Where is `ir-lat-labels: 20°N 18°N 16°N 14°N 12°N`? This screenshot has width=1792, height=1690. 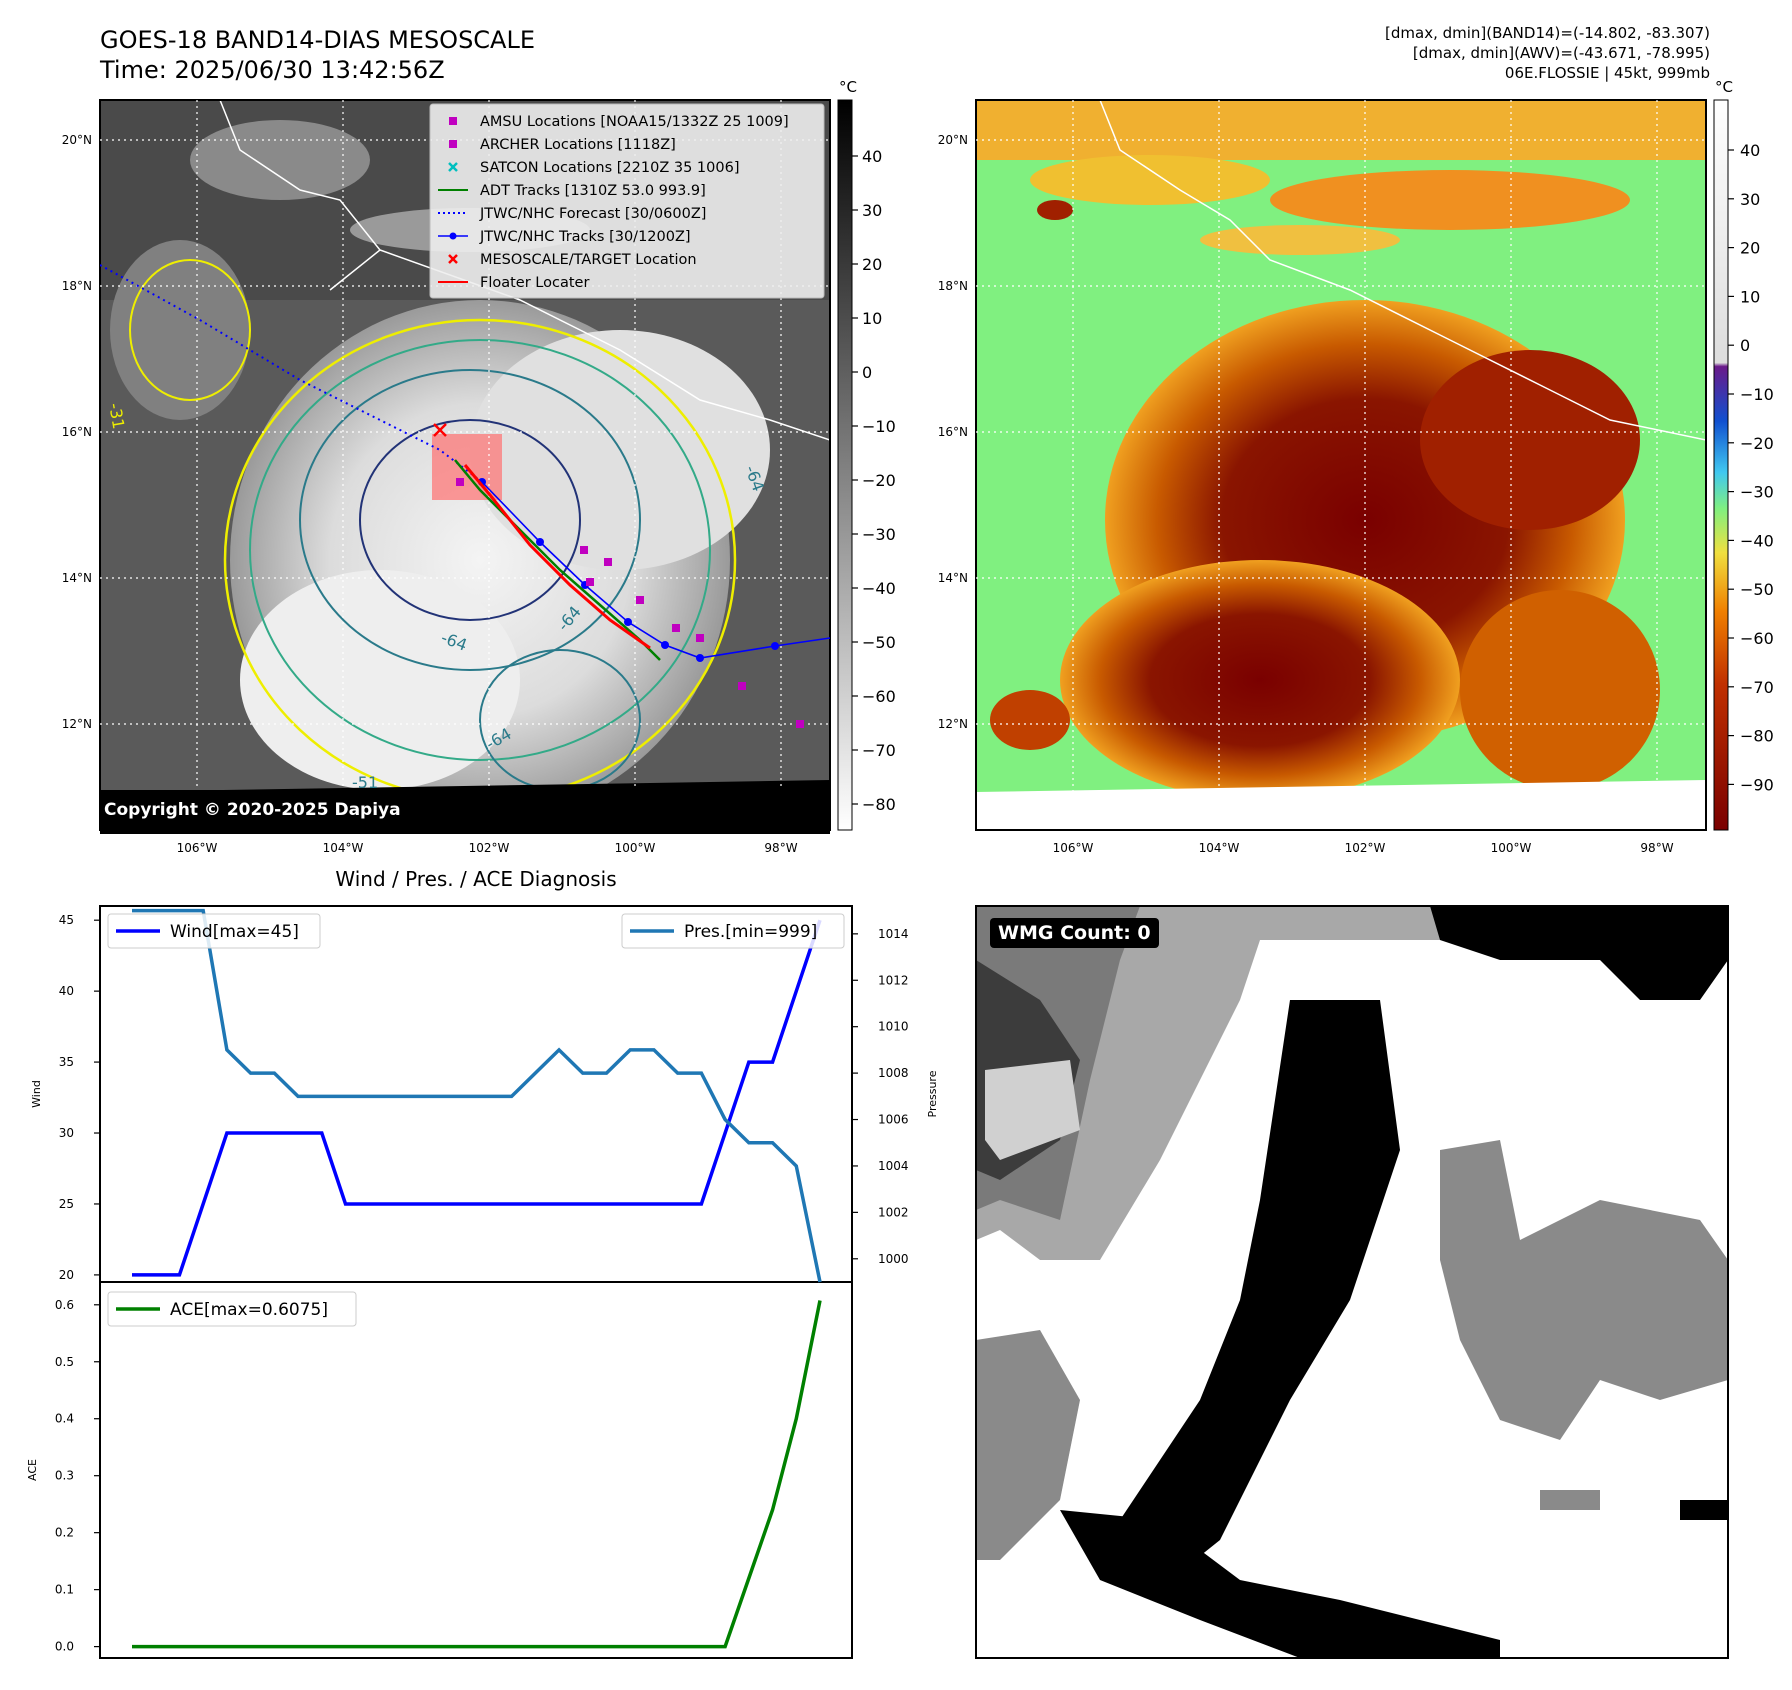 ir-lat-labels: 20°N 18°N 16°N 14°N 12°N is located at coordinates (77, 432).